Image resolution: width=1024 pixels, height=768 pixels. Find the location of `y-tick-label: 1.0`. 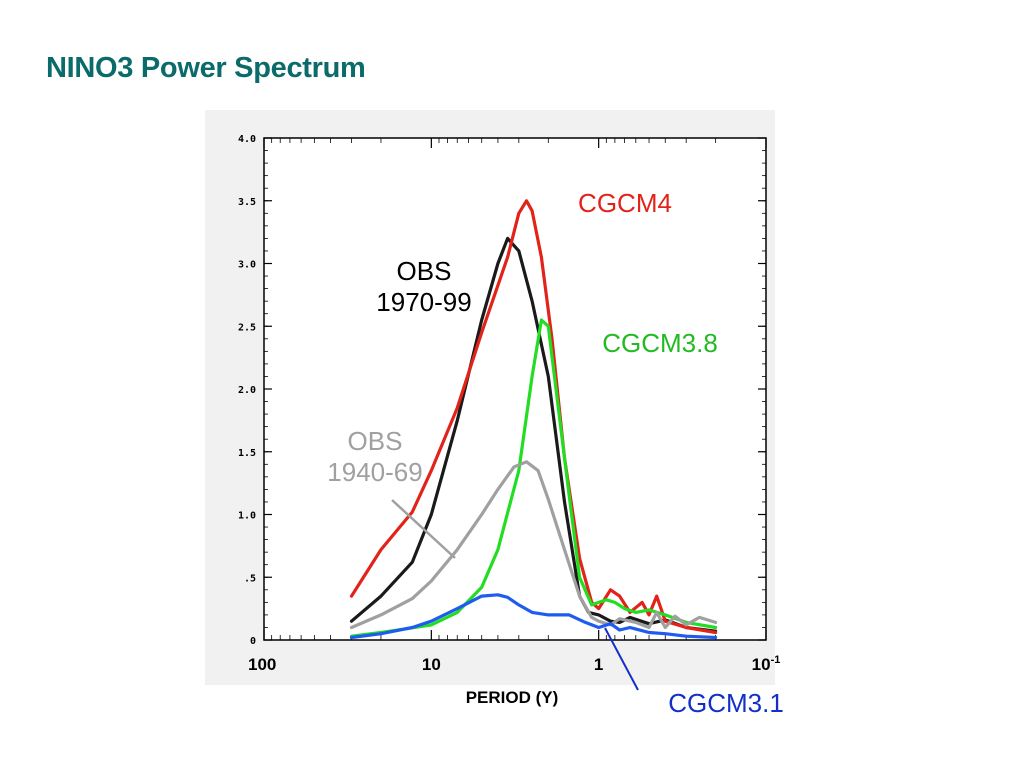

y-tick-label: 1.0 is located at coordinates (247, 516).